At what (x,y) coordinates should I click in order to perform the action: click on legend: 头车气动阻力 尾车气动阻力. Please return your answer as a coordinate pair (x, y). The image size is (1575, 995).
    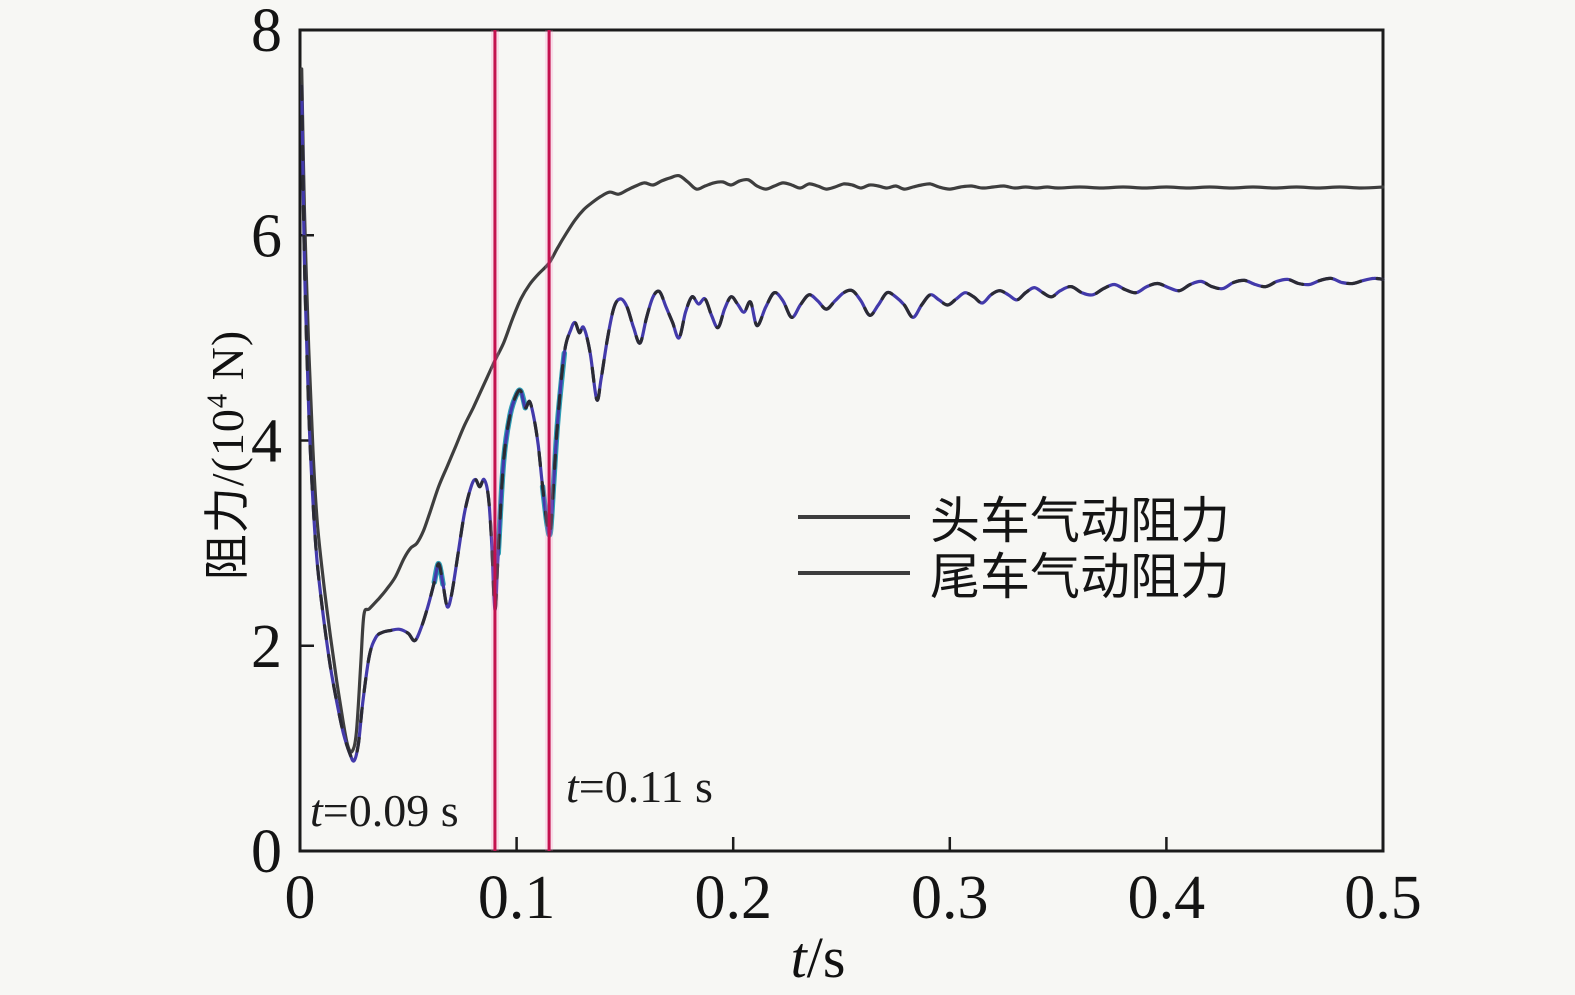
    Looking at the image, I should click on (1014, 547).